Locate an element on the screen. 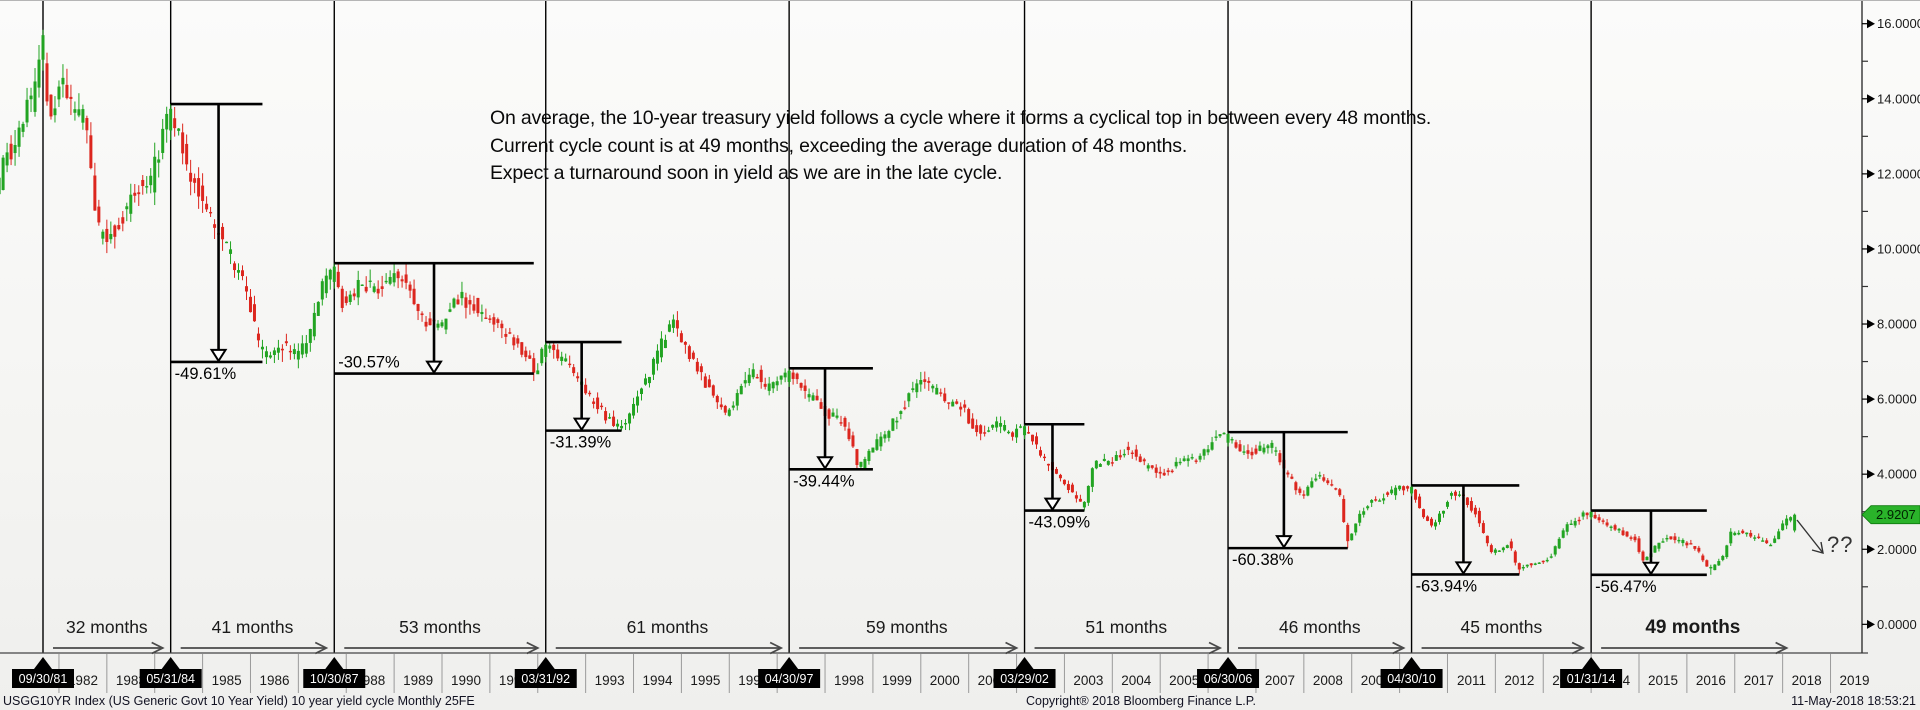  cycle-span-label: 51 months is located at coordinates (1126, 627).